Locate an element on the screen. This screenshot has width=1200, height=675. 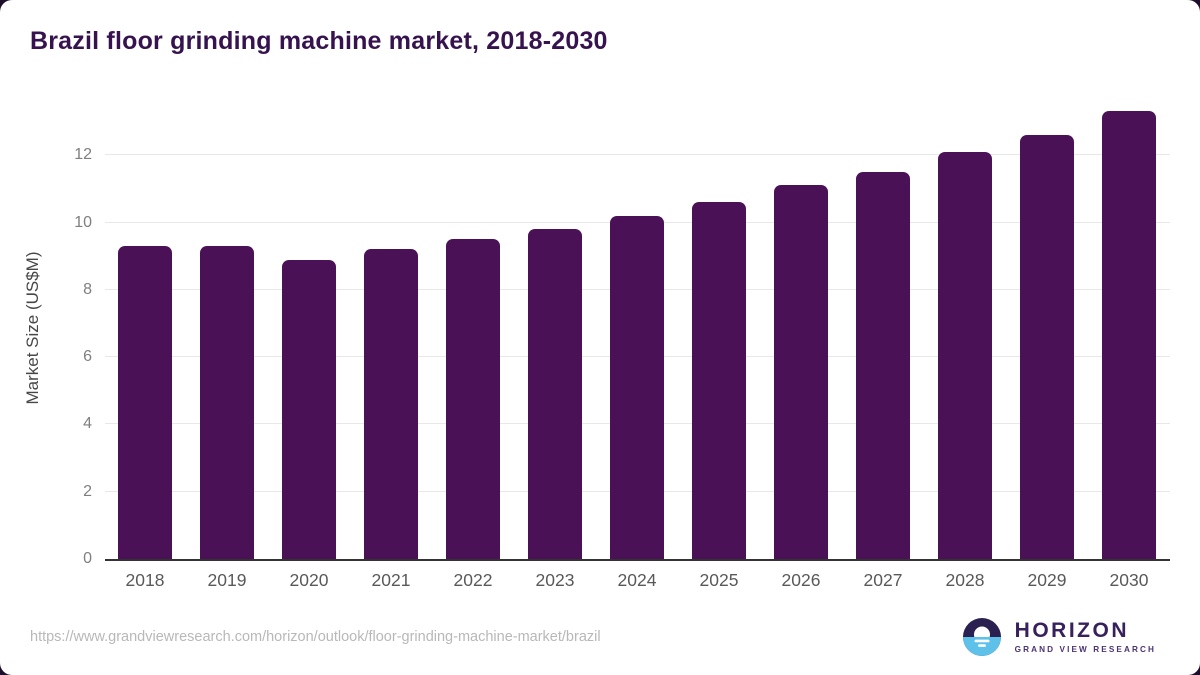
bar-2025 is located at coordinates (719, 380).